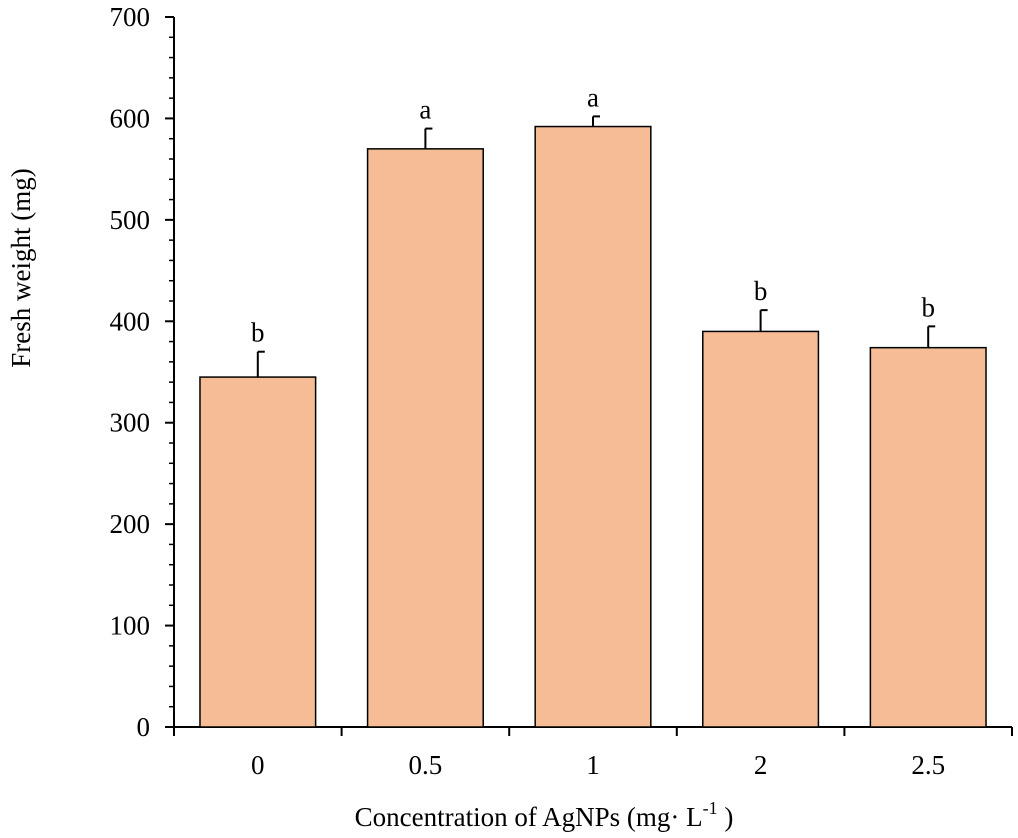  Describe the element at coordinates (529, 817) in the screenshot. I see `x-axis-title-main: Concentration of AgNPs (mg· L` at that location.